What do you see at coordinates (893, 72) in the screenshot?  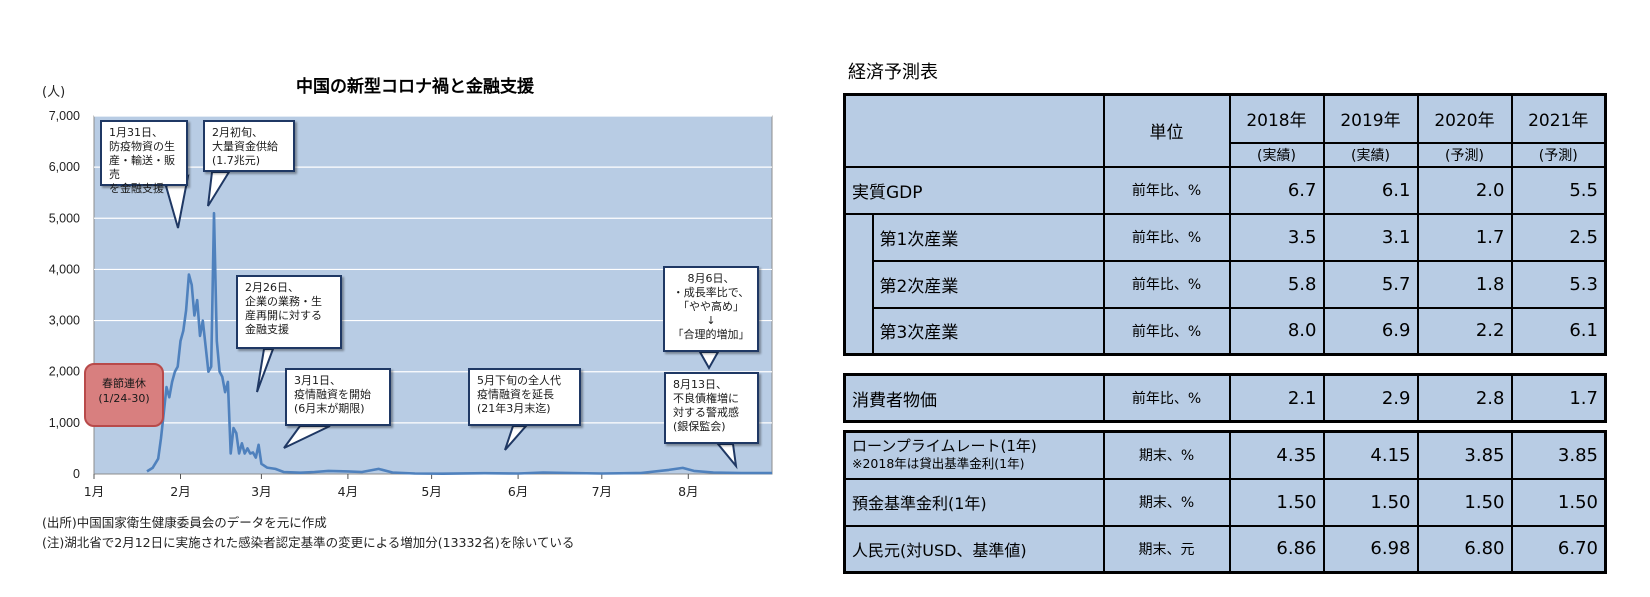 I see `table-title: 経済予測表` at bounding box center [893, 72].